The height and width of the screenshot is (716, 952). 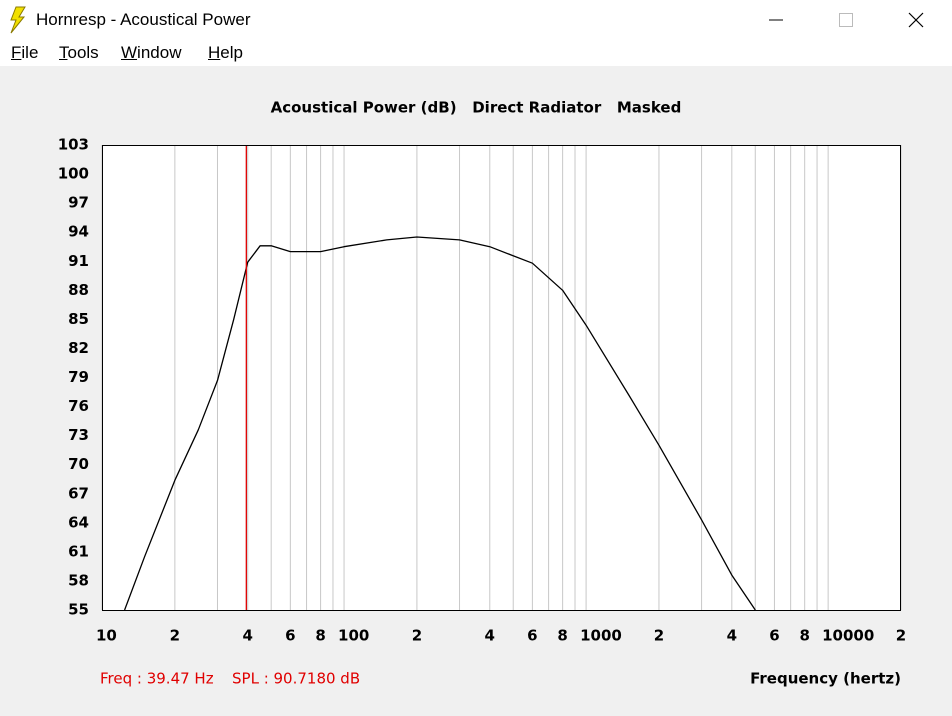 I want to click on y-tick-label: 64, so click(x=78, y=522).